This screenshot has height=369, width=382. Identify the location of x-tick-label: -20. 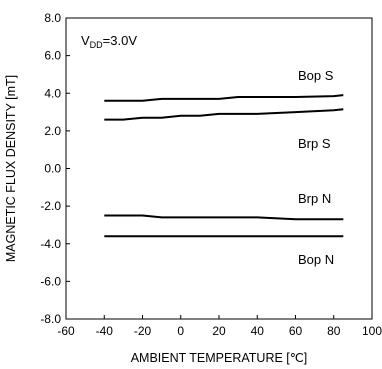
(143, 331).